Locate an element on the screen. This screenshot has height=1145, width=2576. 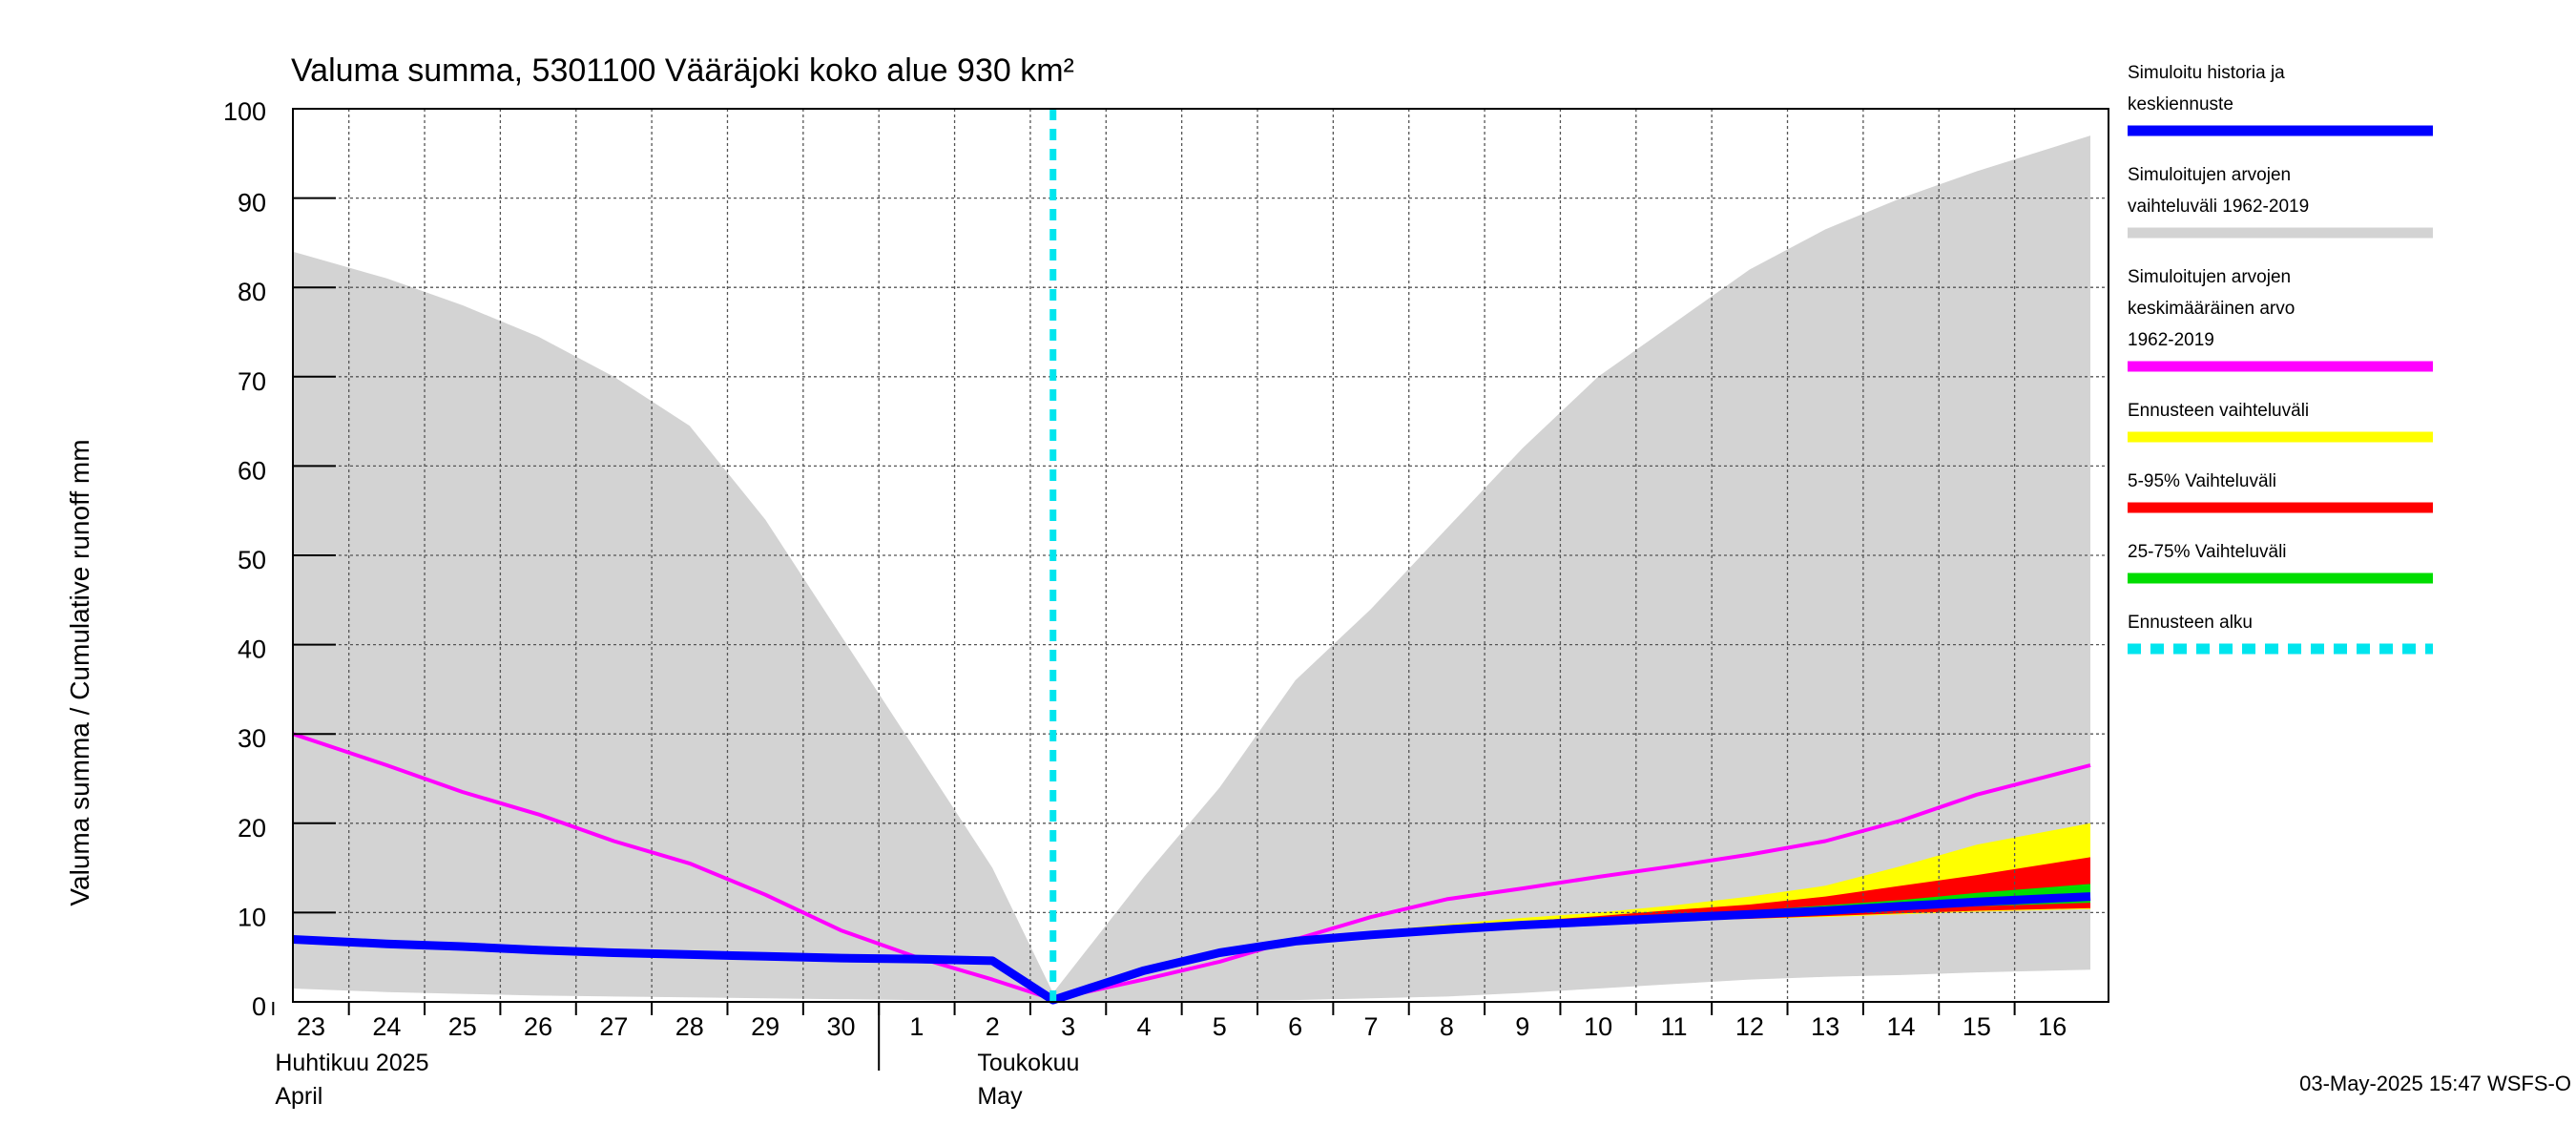
legend-text-3-0: Ennusteen vaihteluväli is located at coordinates (2218, 411).